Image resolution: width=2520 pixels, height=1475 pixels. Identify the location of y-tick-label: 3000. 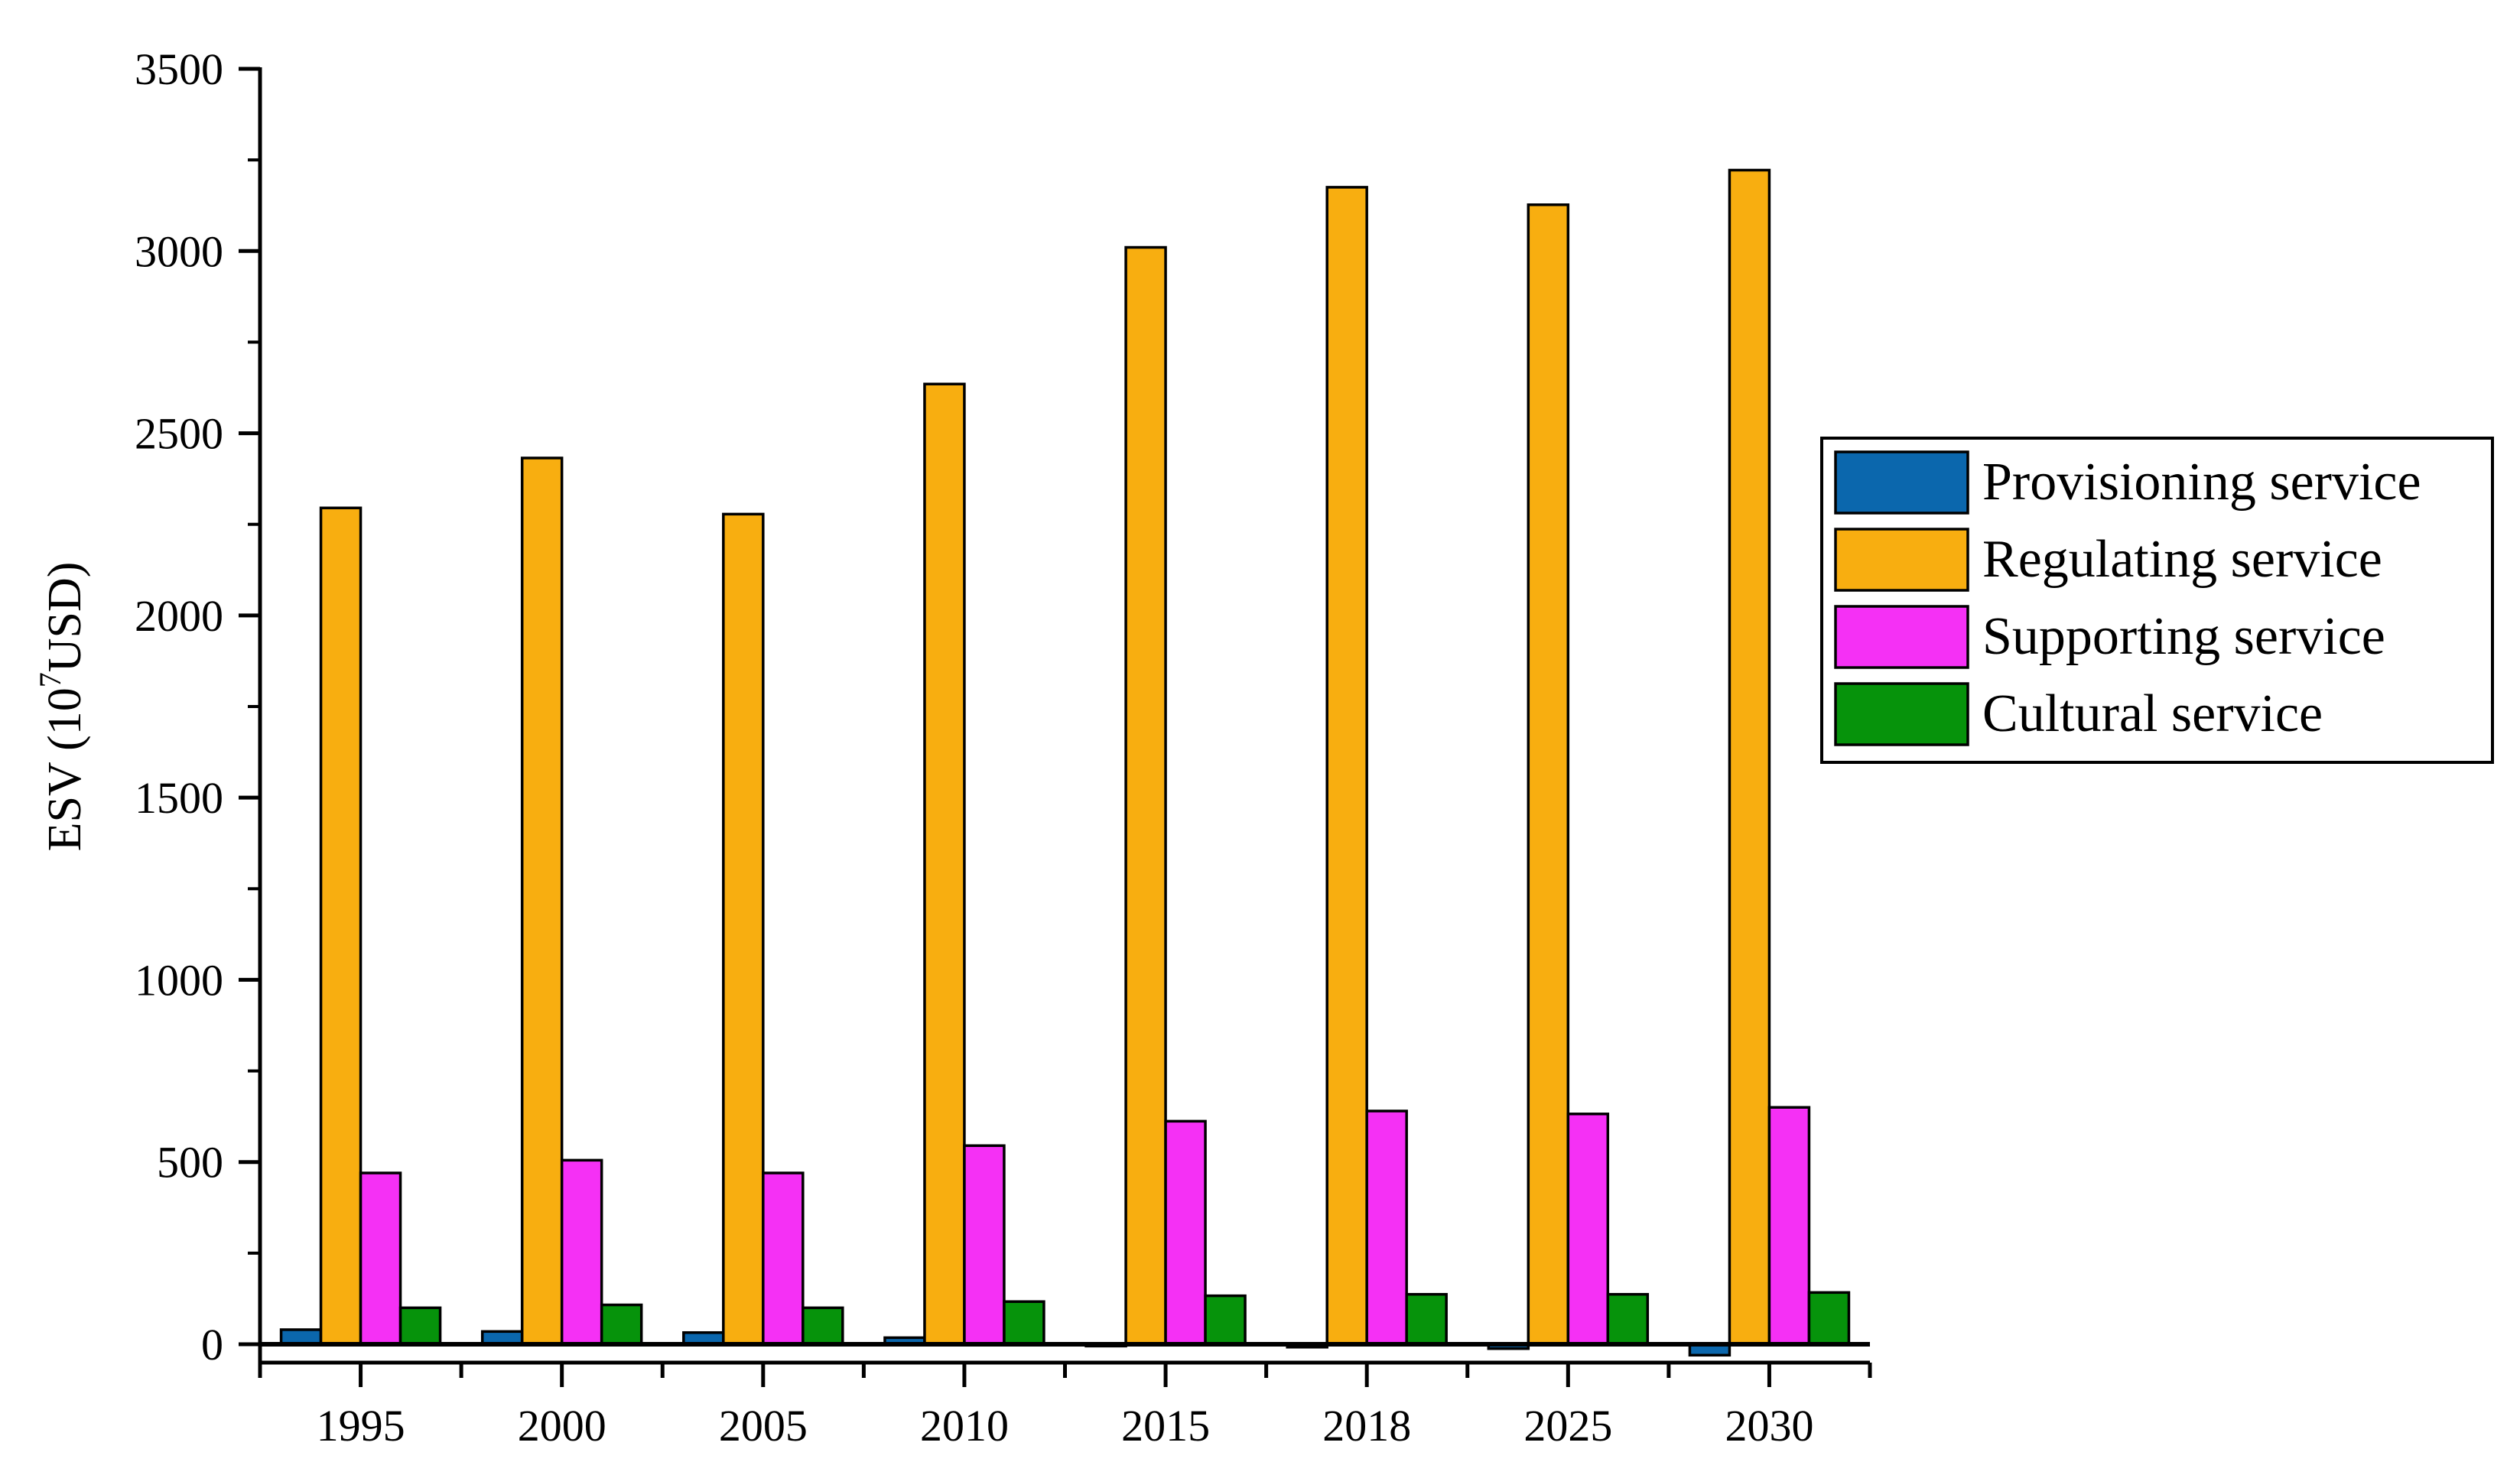
(179, 251).